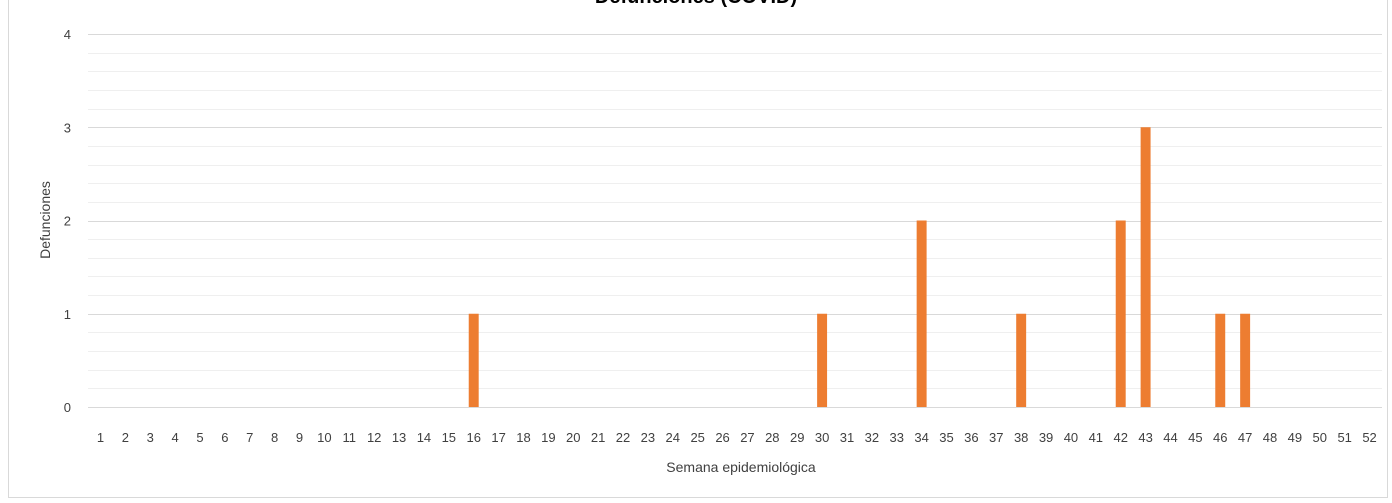  I want to click on x-axis-title: Semana epidemiológica, so click(741, 467).